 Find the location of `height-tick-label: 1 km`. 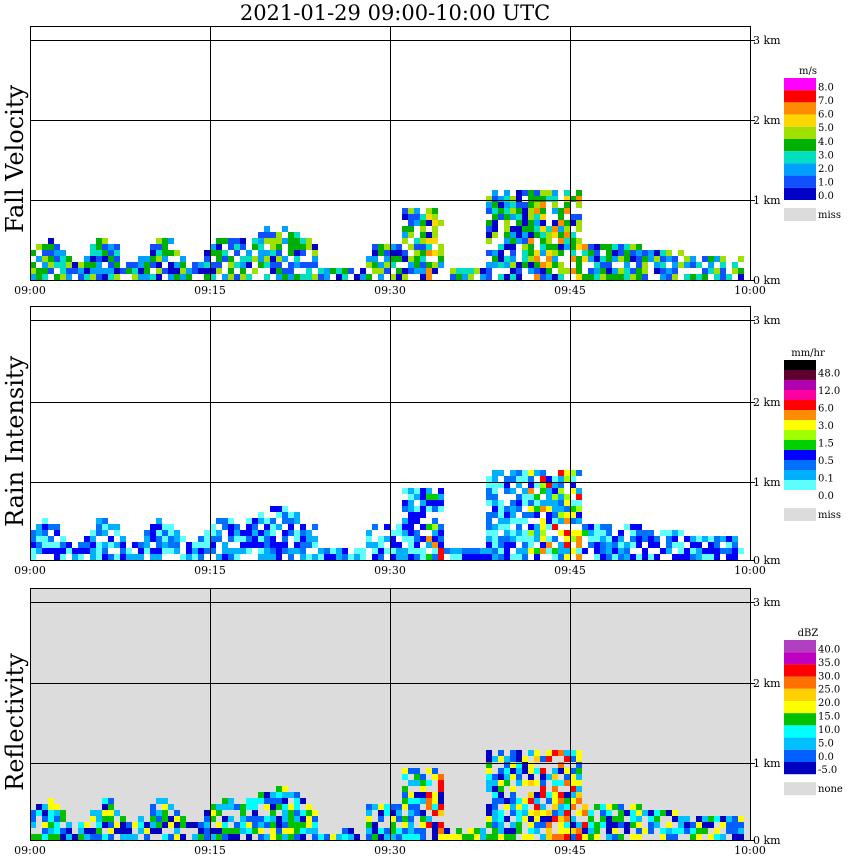

height-tick-label: 1 km is located at coordinates (767, 482).